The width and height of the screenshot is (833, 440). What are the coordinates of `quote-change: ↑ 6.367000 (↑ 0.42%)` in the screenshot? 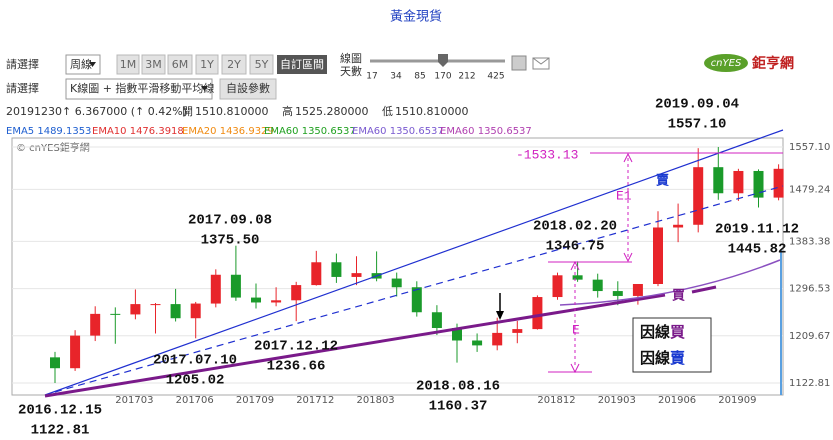 It's located at (124, 111).